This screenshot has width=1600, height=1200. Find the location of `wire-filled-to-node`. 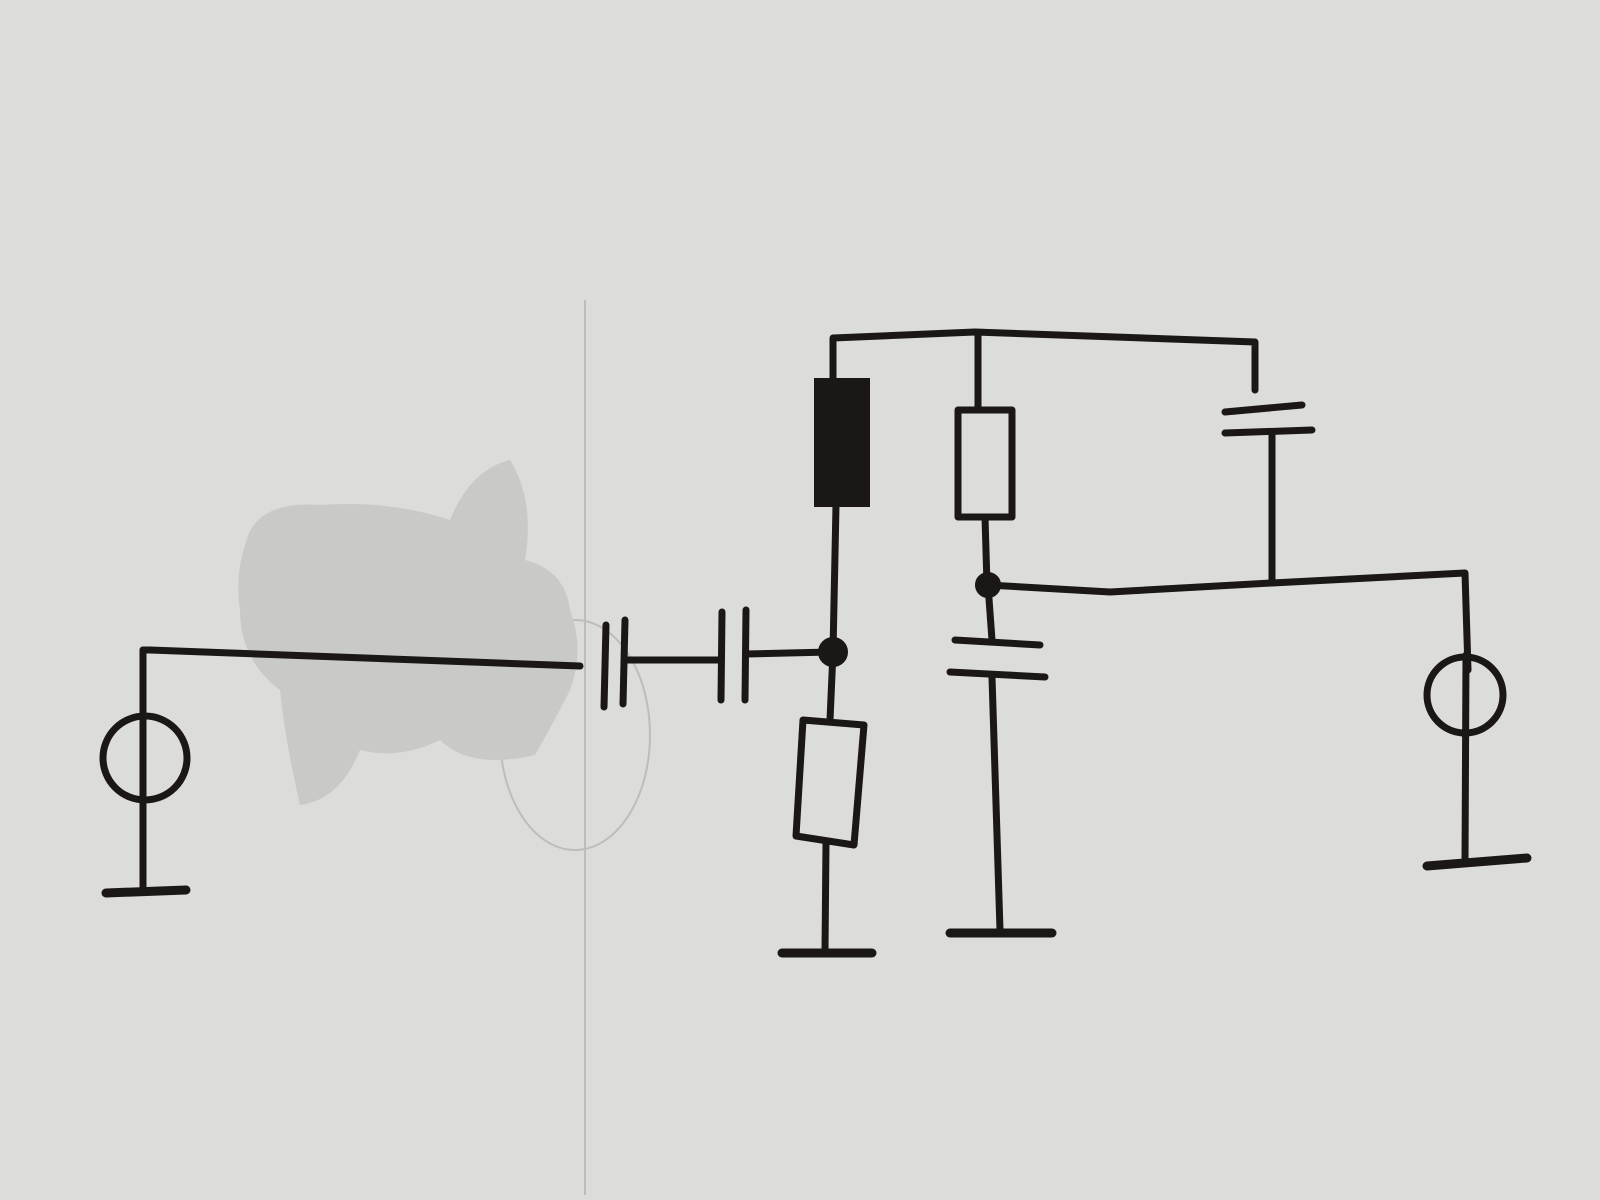

wire-filled-to-node is located at coordinates (834, 578).